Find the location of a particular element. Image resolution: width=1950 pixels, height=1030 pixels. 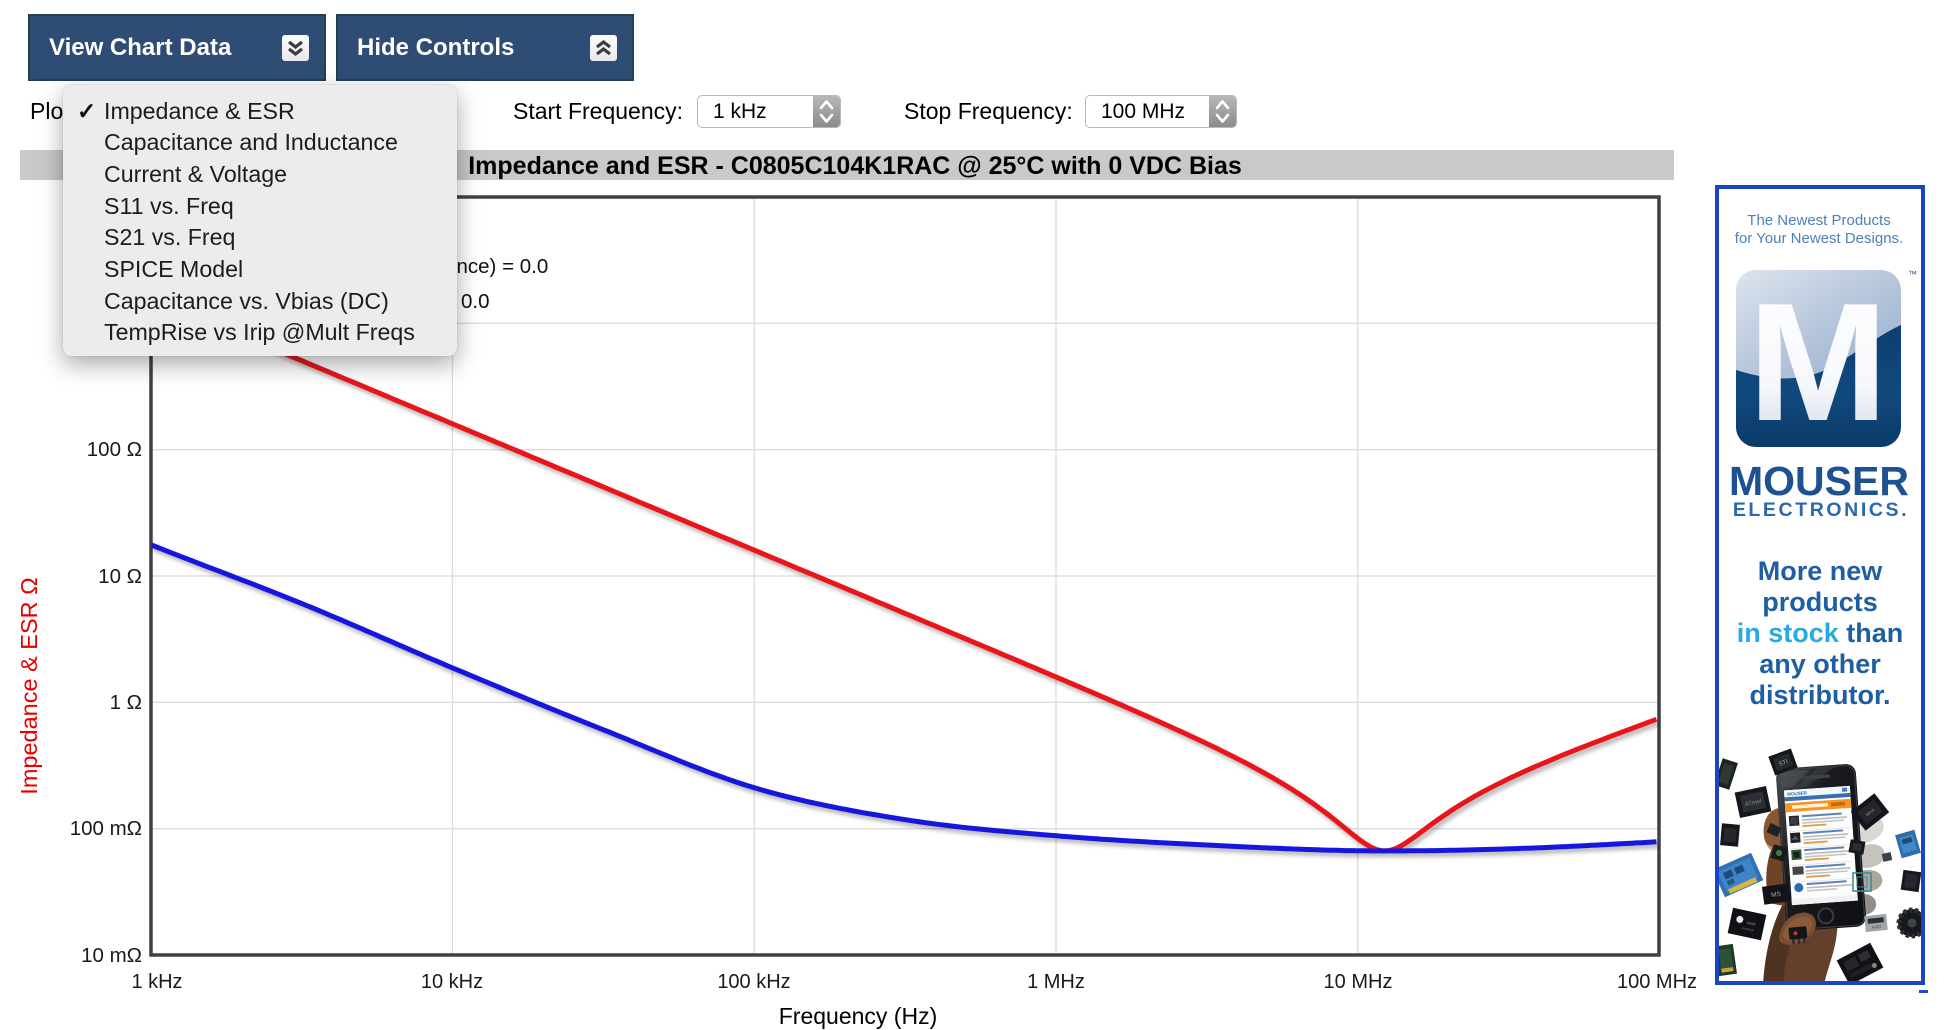

svg-text: ELECTRONICS. is located at coordinates (1821, 510).